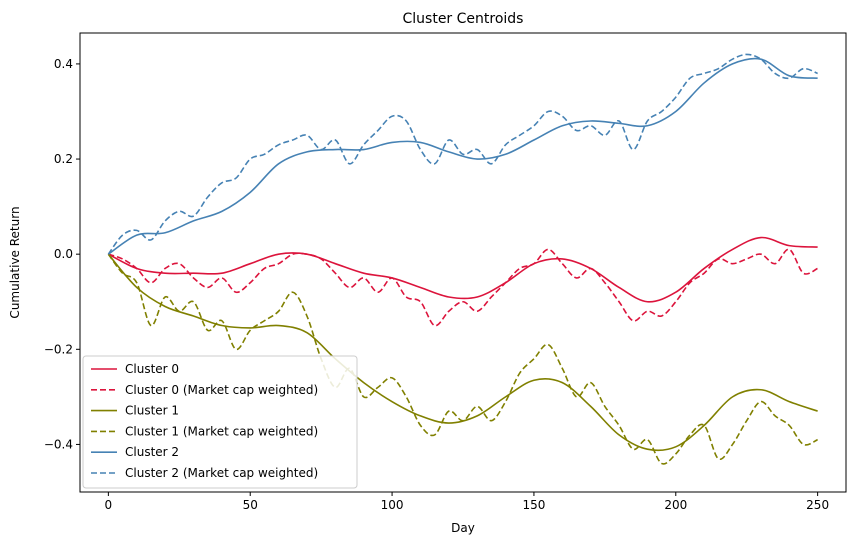  Describe the element at coordinates (152, 369) in the screenshot. I see `legend-label: Cluster 0` at that location.